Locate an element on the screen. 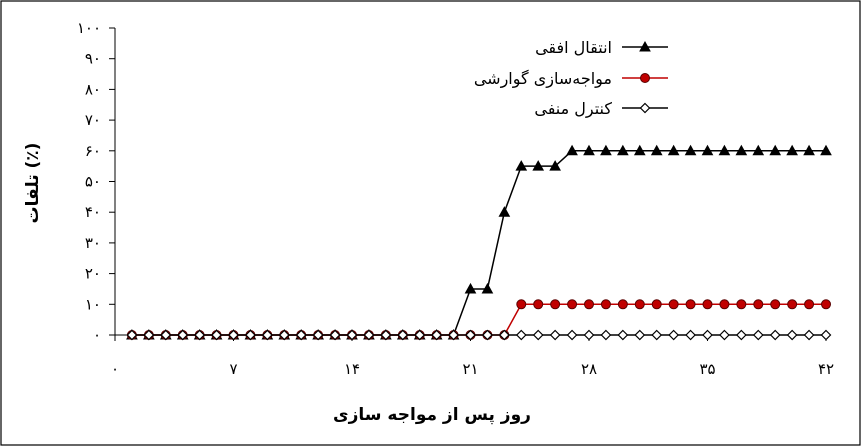 The height and width of the screenshot is (446, 861). y-axis-title: تلفات (٪) is located at coordinates (33, 183).